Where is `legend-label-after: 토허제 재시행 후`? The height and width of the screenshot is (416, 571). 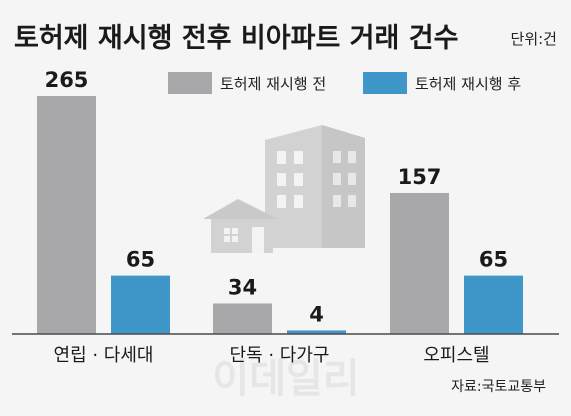 legend-label-after: 토허제 재시행 후 is located at coordinates (468, 84).